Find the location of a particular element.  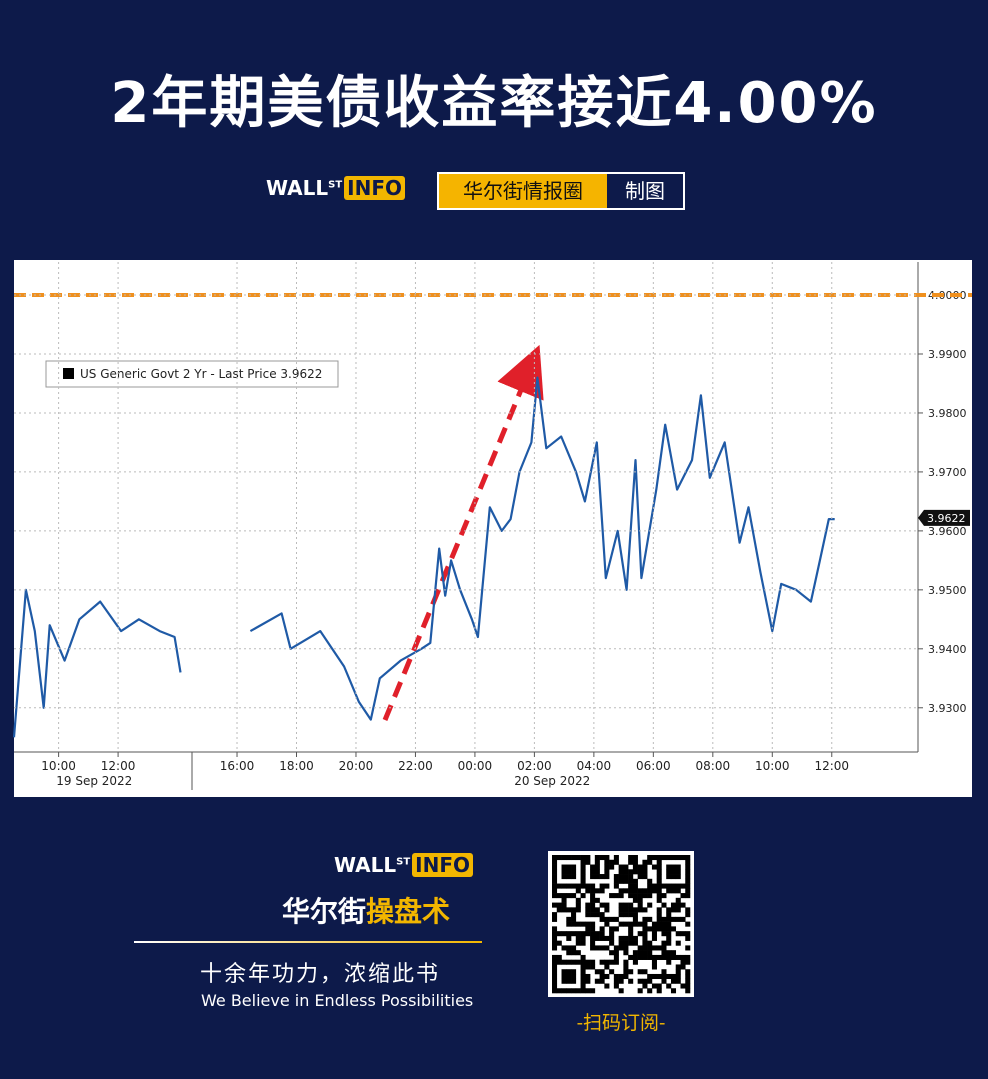

footer-logo: WALLST INFO is located at coordinates (404, 865).